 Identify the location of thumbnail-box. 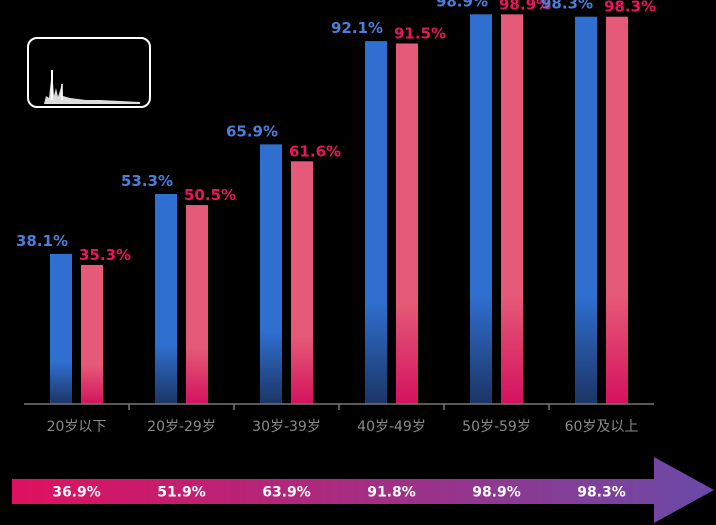
(89, 72).